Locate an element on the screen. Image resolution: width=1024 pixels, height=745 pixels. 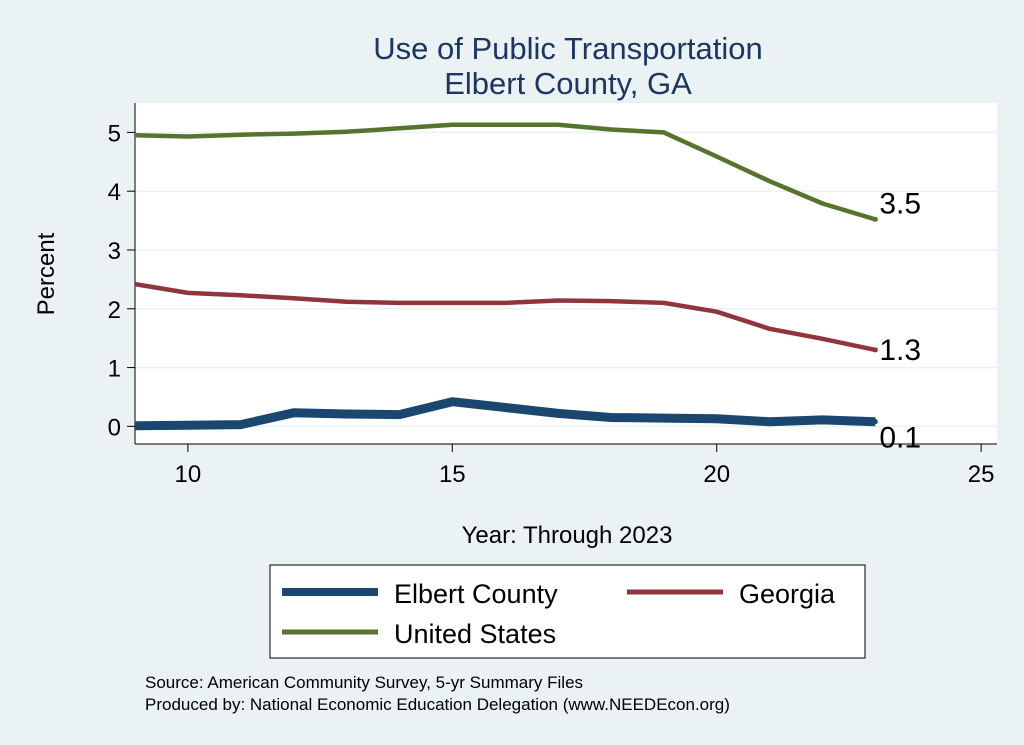
y-tick-label: 2 is located at coordinates (114, 310).